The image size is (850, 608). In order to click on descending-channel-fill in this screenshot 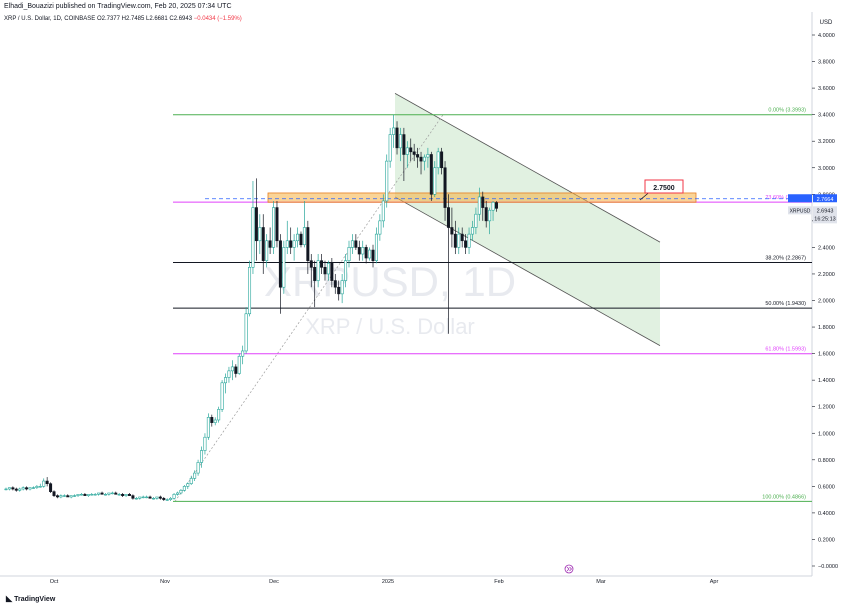, I will do `click(527, 219)`.